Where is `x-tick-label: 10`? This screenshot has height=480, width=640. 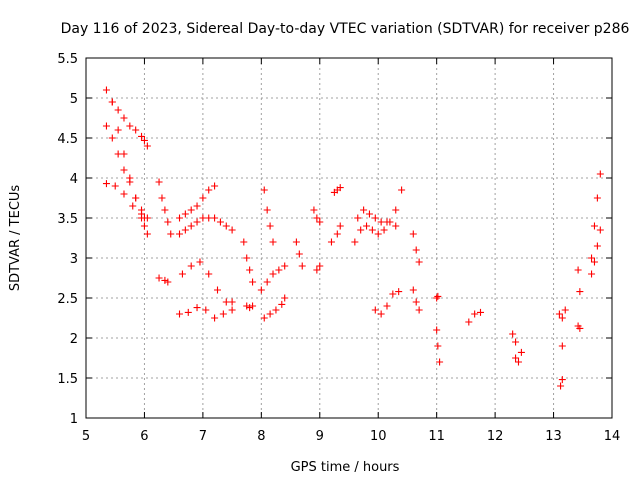
x-tick-label: 10 is located at coordinates (378, 436).